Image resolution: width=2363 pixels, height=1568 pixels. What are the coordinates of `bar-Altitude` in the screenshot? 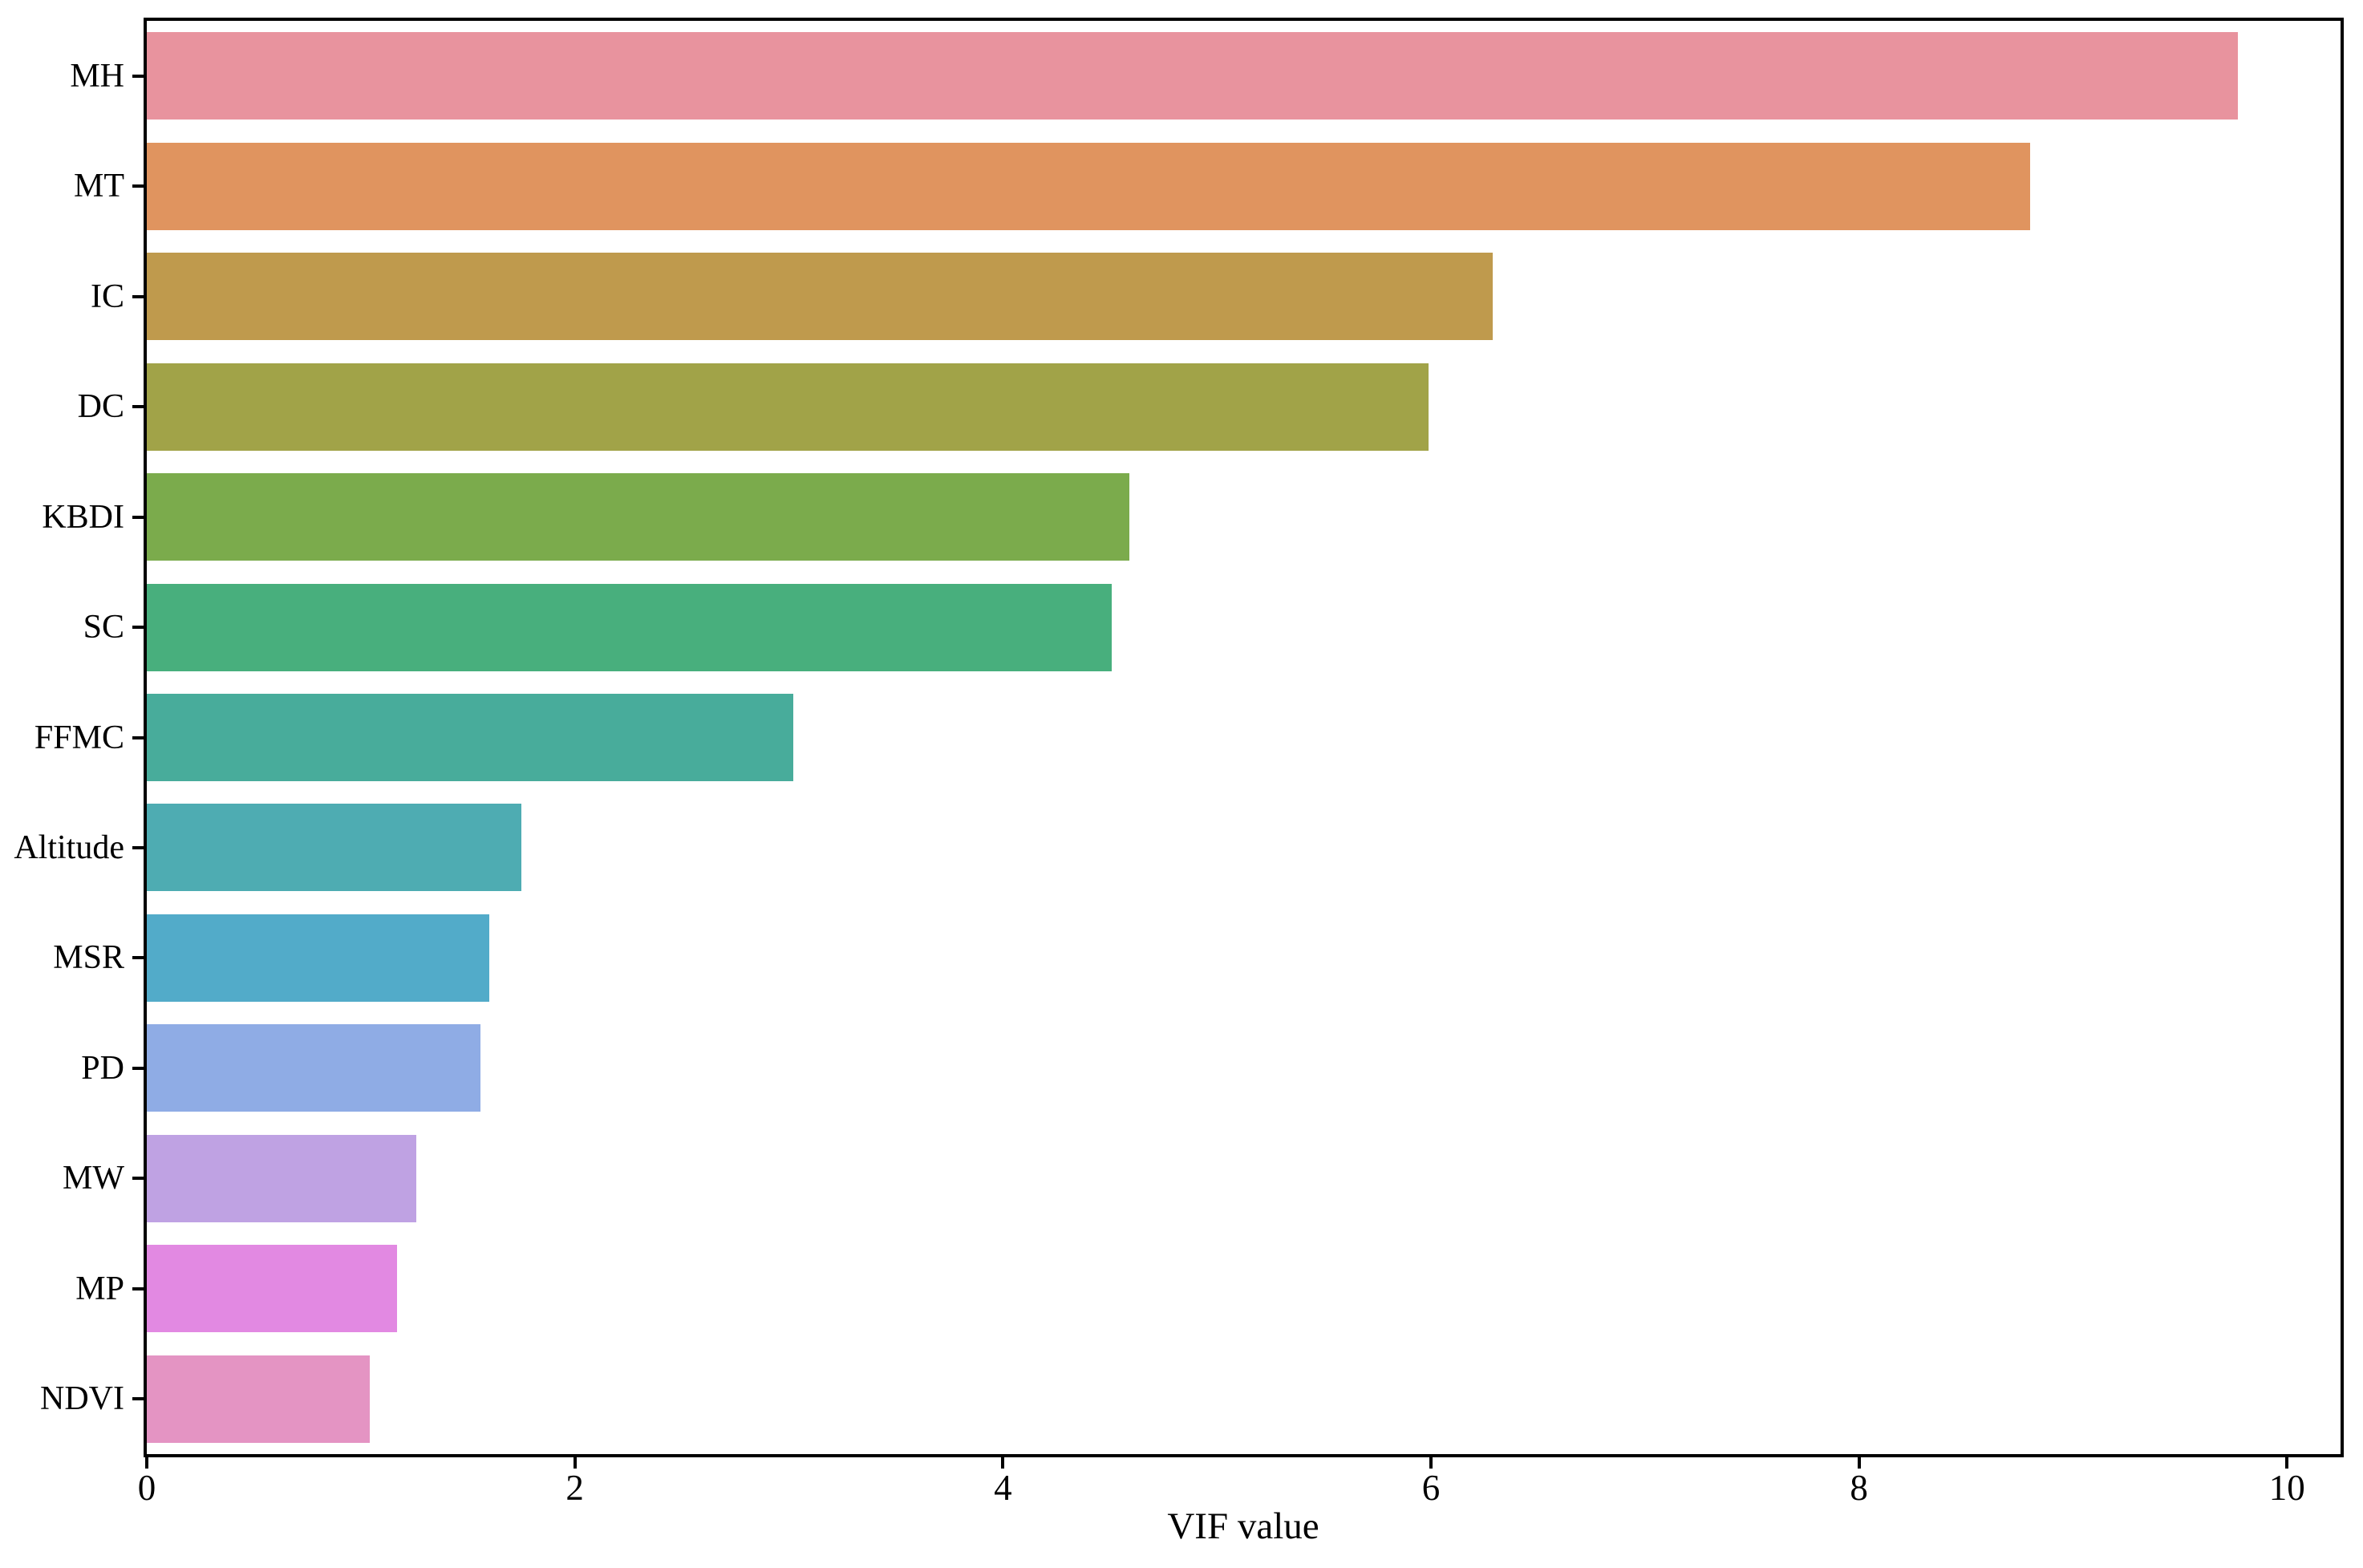 It's located at (334, 848).